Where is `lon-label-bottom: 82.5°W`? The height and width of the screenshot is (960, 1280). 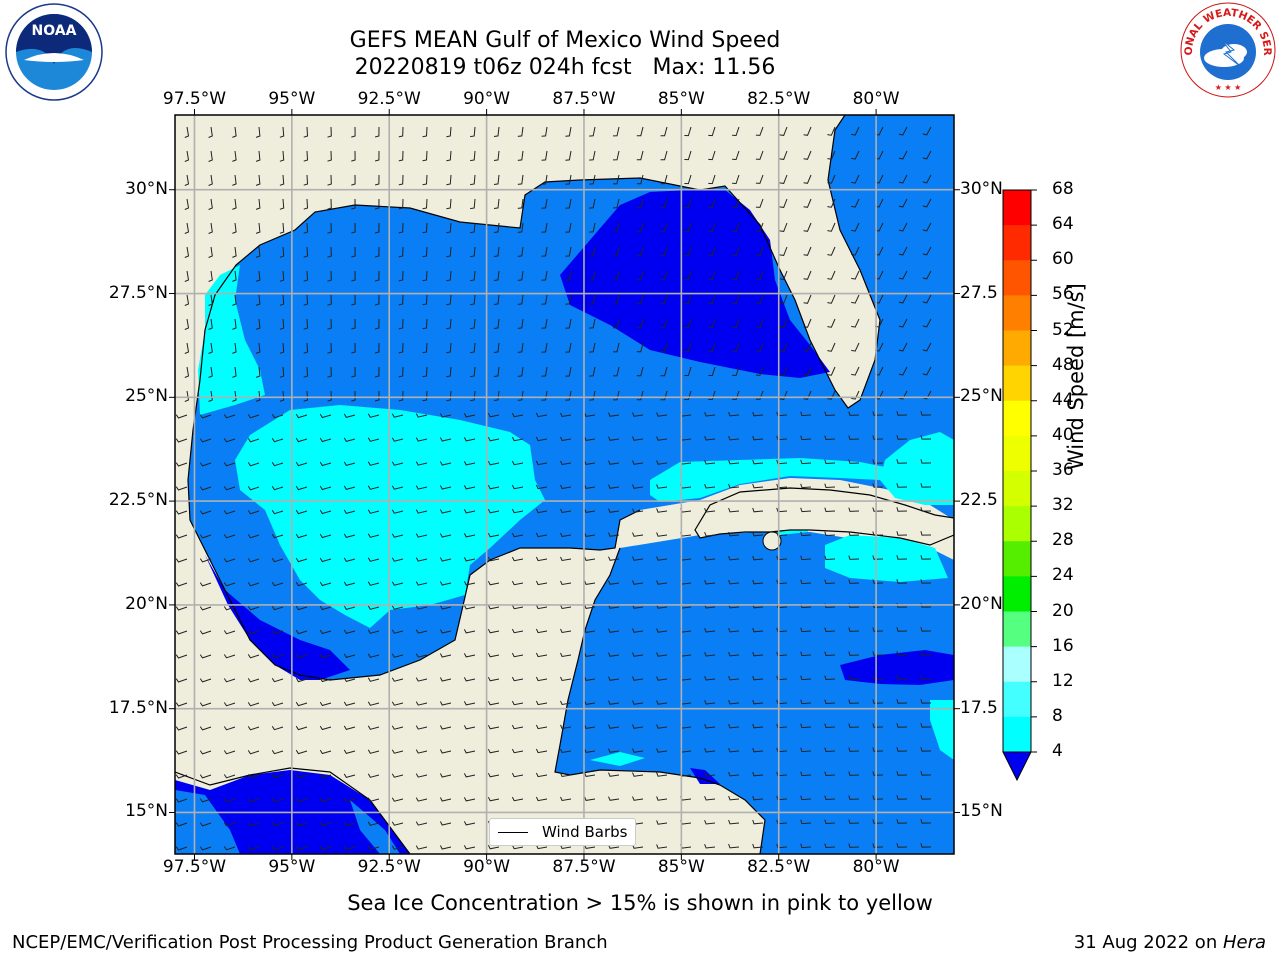 lon-label-bottom: 82.5°W is located at coordinates (779, 867).